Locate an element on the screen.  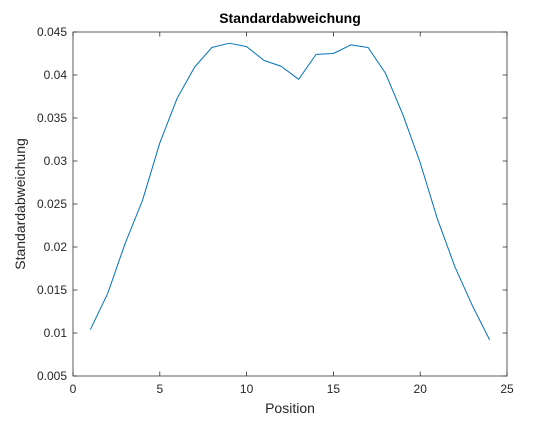
y-tick-label: 0.025 is located at coordinates (52, 204).